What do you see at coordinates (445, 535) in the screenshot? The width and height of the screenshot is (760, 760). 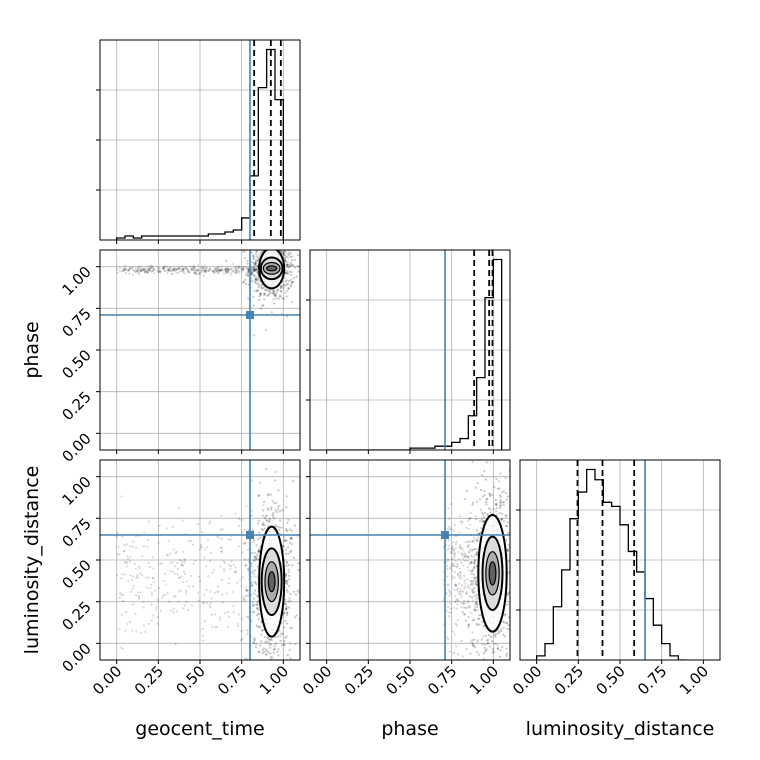 I see `truth-marker` at bounding box center [445, 535].